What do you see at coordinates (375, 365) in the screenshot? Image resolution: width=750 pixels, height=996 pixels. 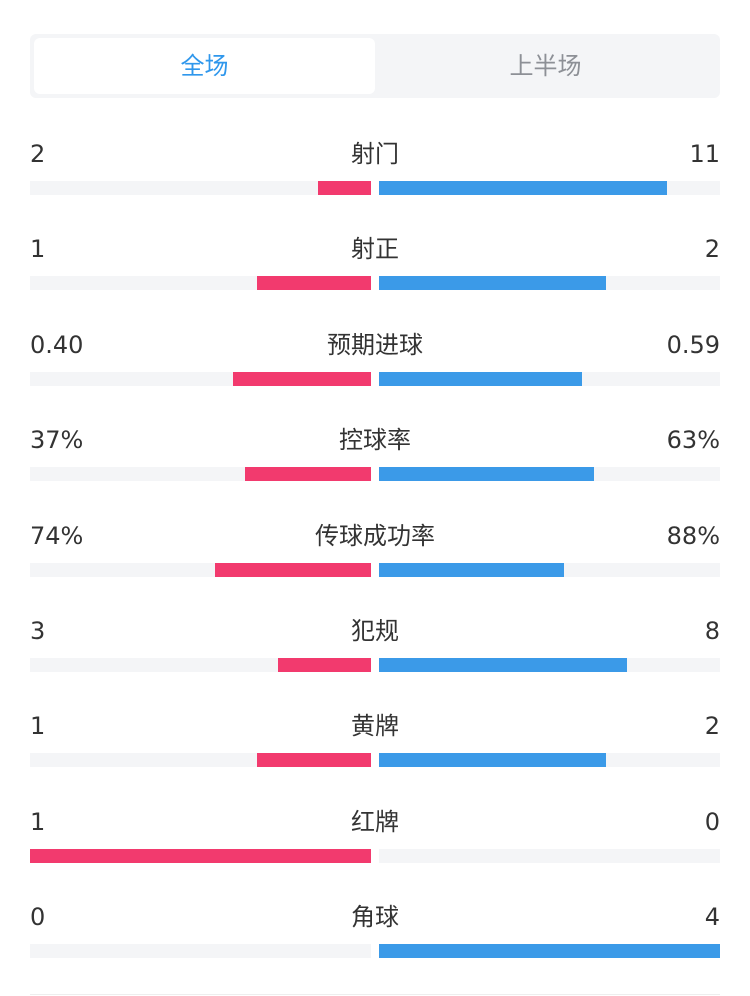 I see `stat-row: 0.40 预期进球 0.59` at bounding box center [375, 365].